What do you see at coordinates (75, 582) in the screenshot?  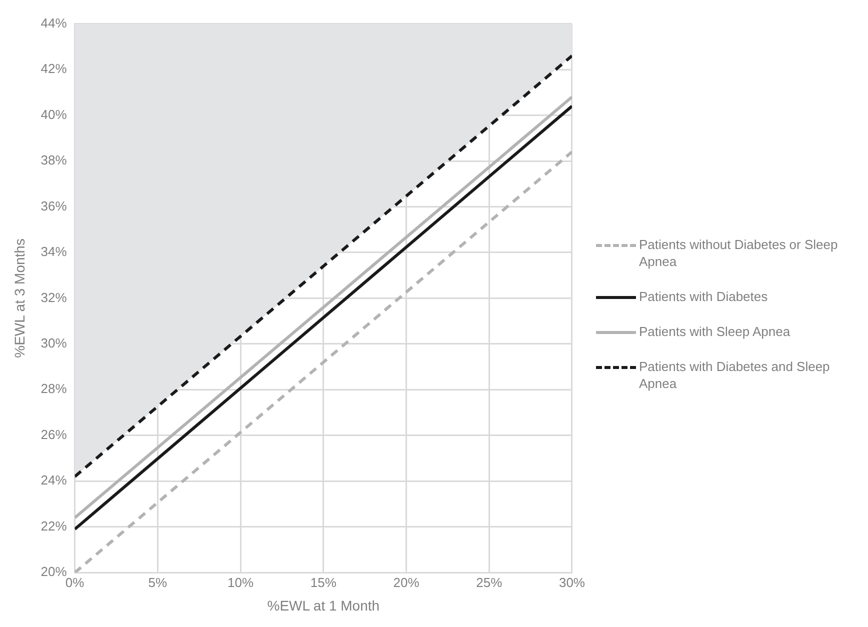 I see `x-tick-label: 0%` at bounding box center [75, 582].